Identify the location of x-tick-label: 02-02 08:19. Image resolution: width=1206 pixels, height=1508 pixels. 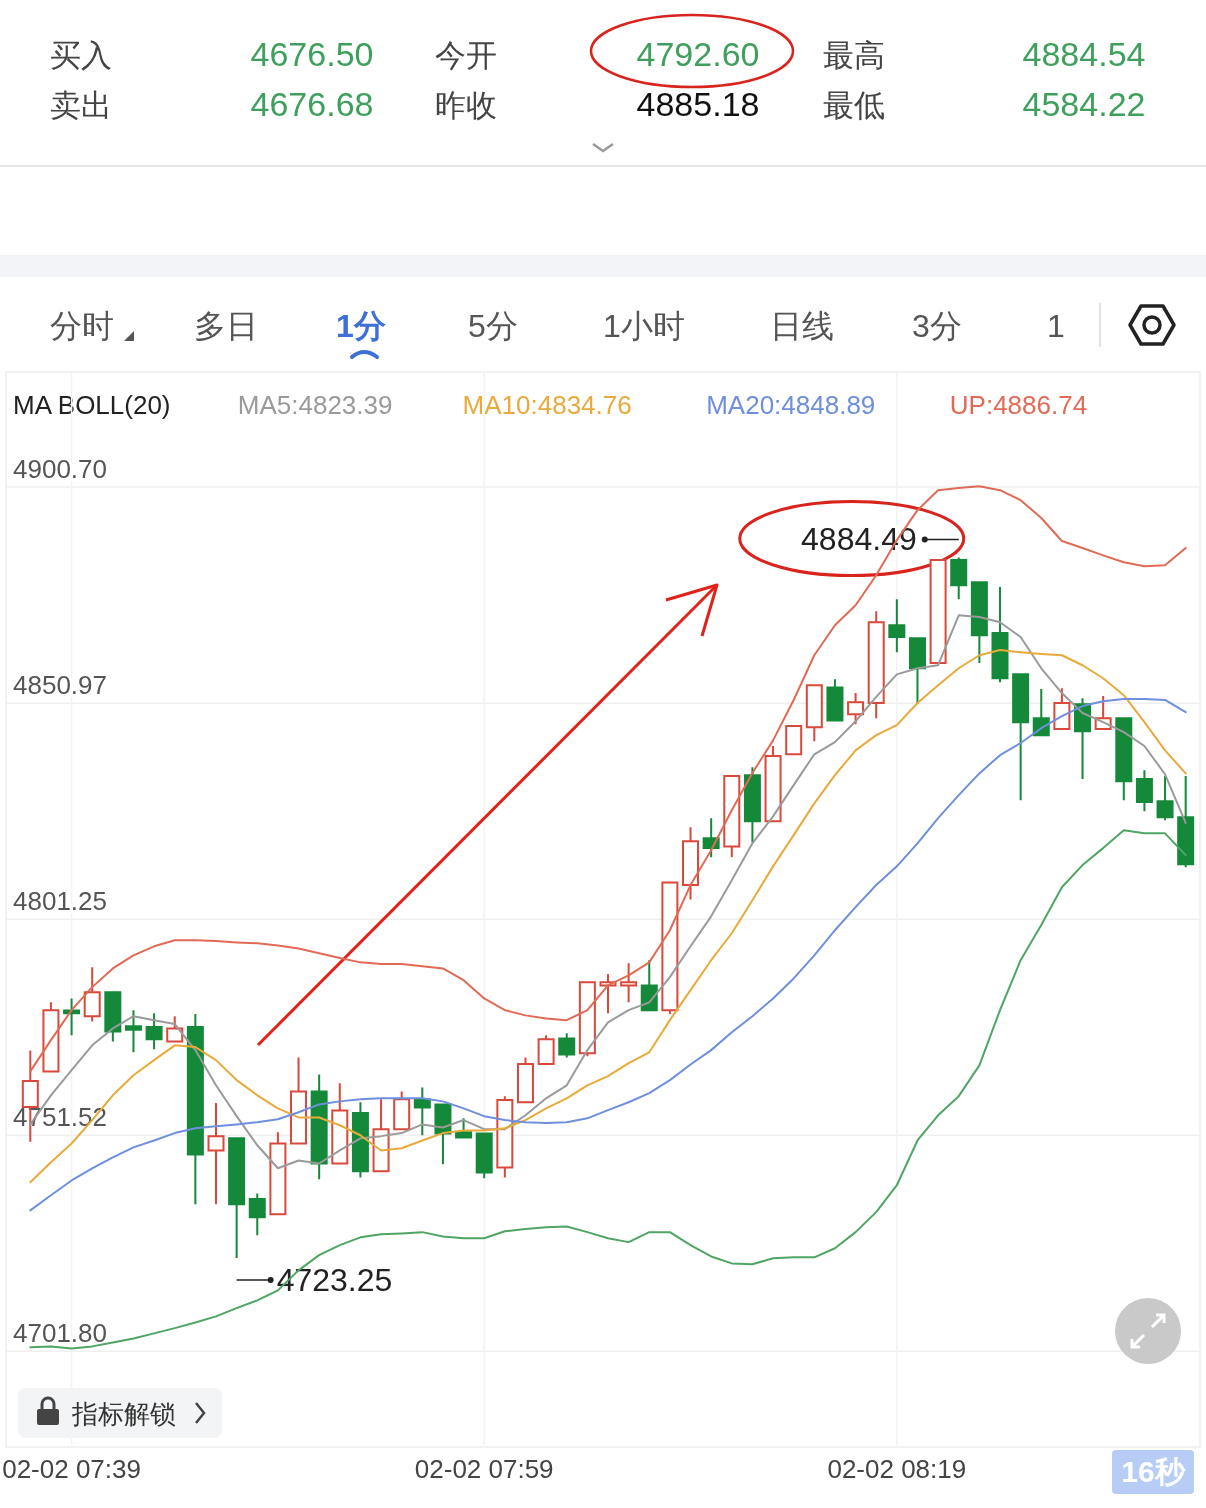
(897, 1469).